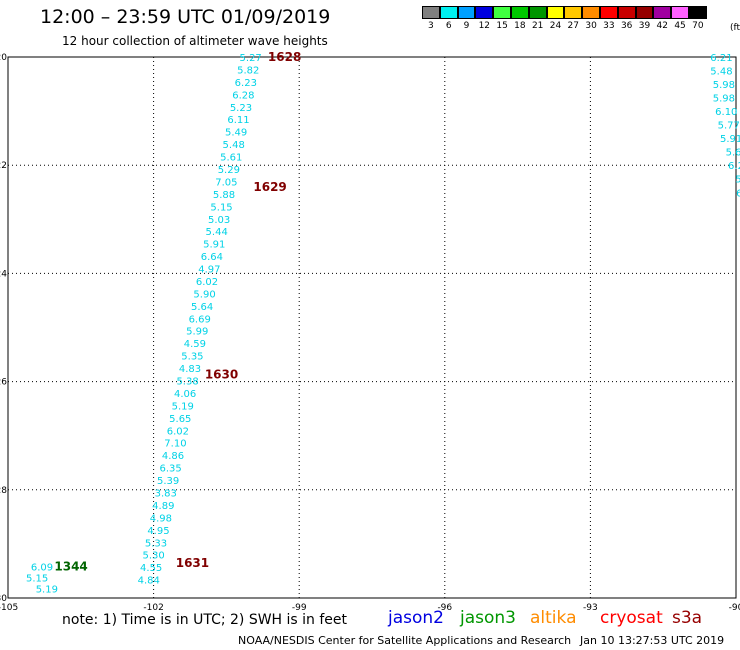  I want to click on wave-height-value: 4.59, so click(195, 344).